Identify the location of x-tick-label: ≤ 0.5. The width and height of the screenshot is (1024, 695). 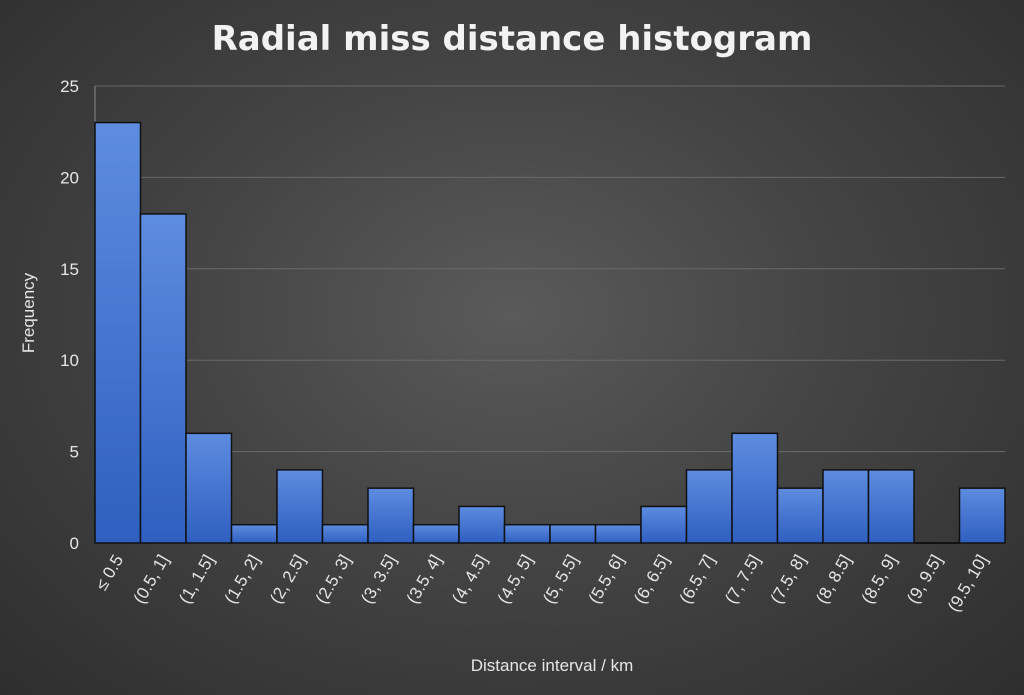
(109, 573).